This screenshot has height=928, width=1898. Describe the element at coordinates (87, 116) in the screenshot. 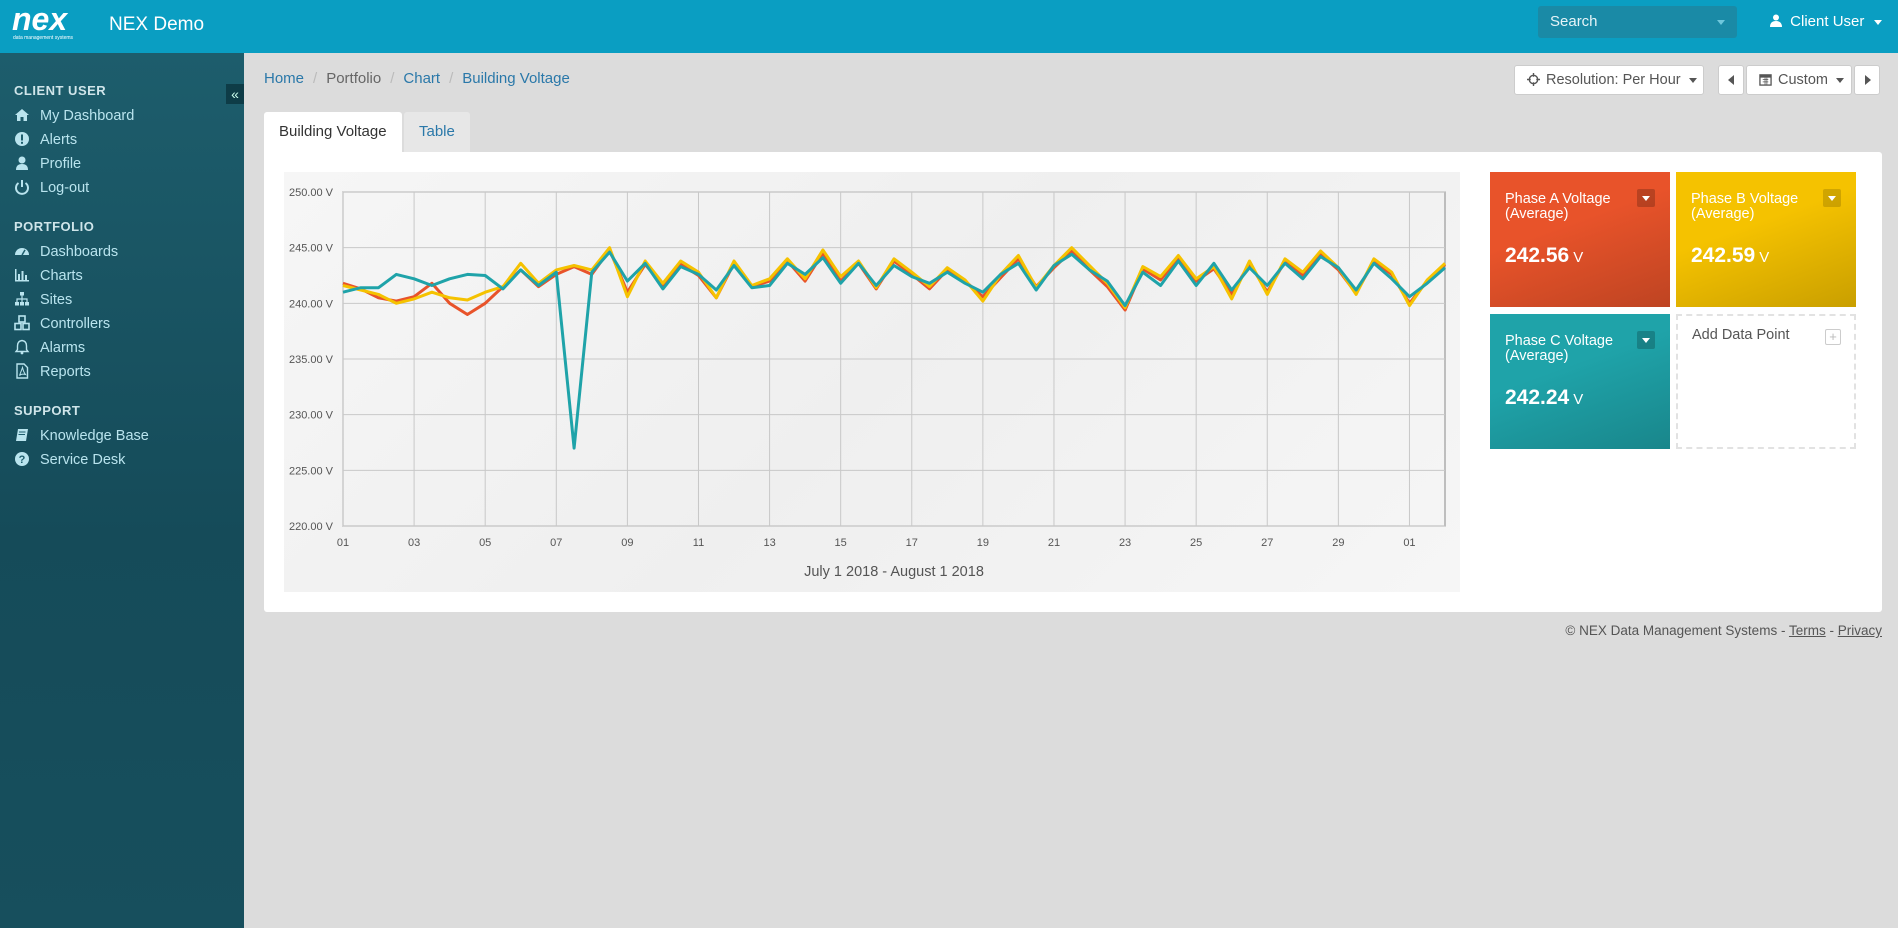

I see `sidebar-item-label: My Dashboard` at that location.